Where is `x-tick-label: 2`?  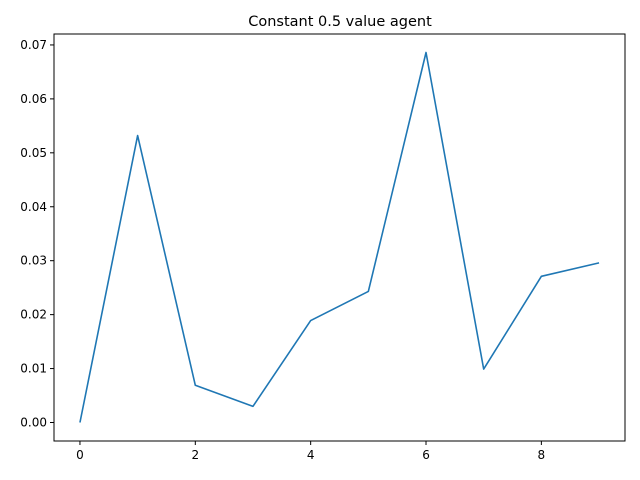 x-tick-label: 2 is located at coordinates (195, 455).